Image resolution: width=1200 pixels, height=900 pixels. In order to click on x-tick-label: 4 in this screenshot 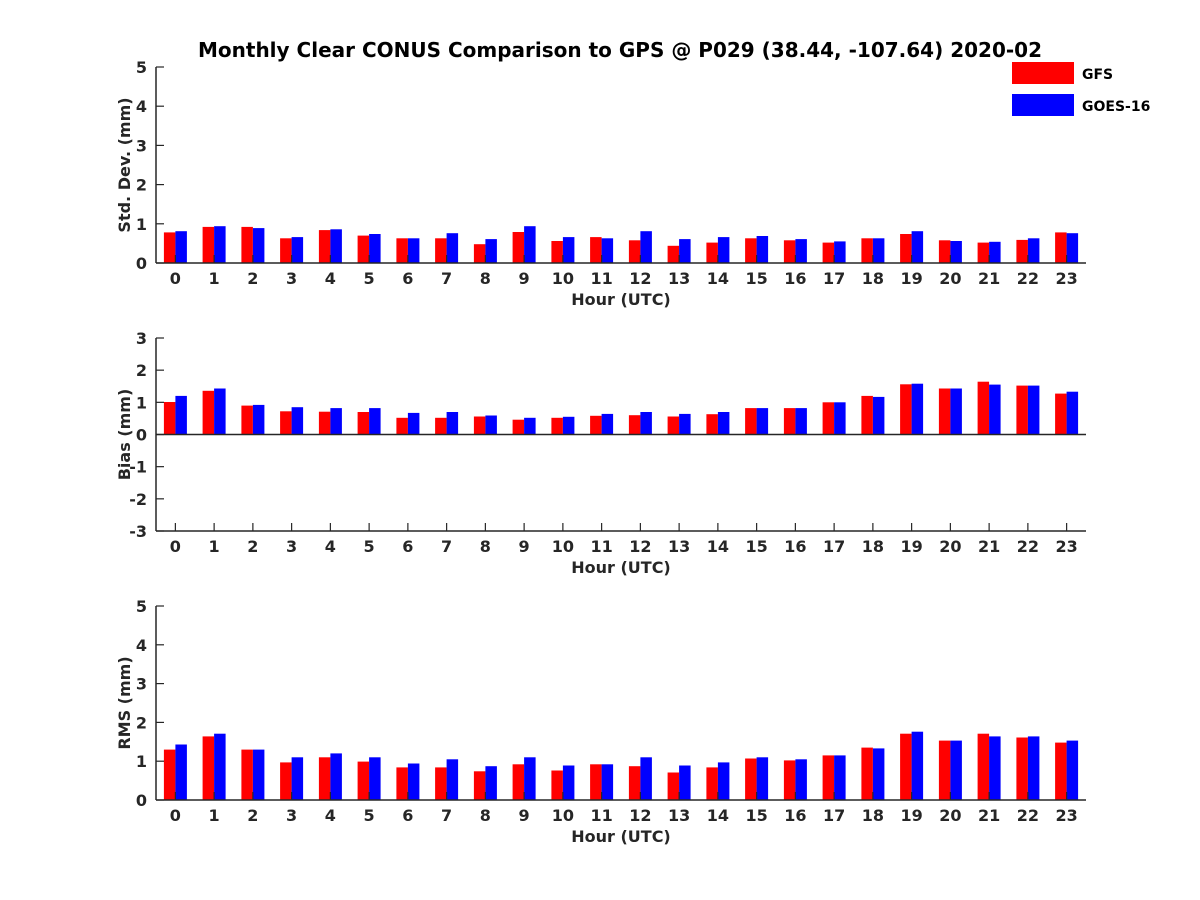, I will do `click(330, 546)`.